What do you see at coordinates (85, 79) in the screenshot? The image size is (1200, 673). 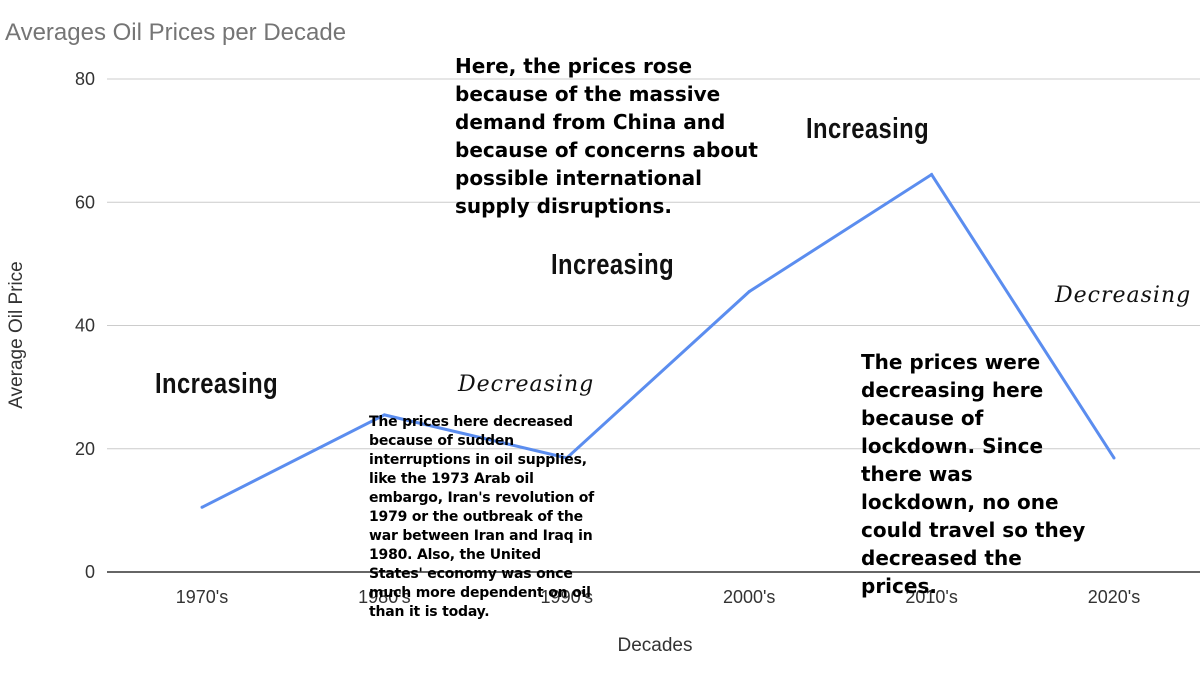 I see `y-tick-label: 80` at bounding box center [85, 79].